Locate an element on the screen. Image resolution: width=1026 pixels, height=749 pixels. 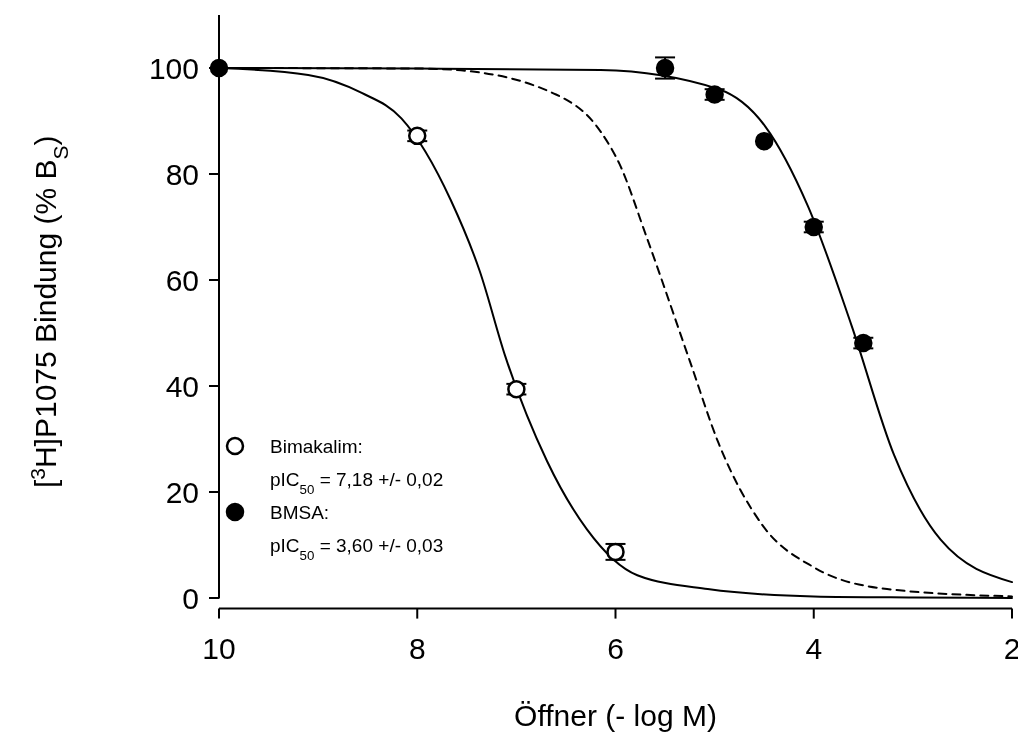
x-tick-label: 2 is located at coordinates (1012, 648).